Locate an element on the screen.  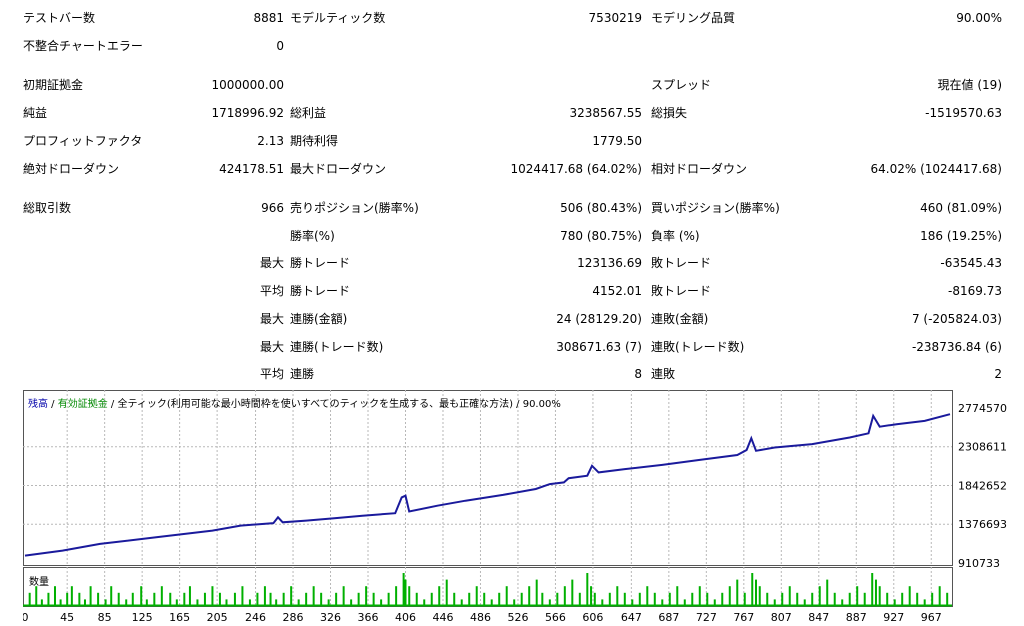
max-cons-losses-count-label: 連敗(トレード数) is located at coordinates (698, 347).